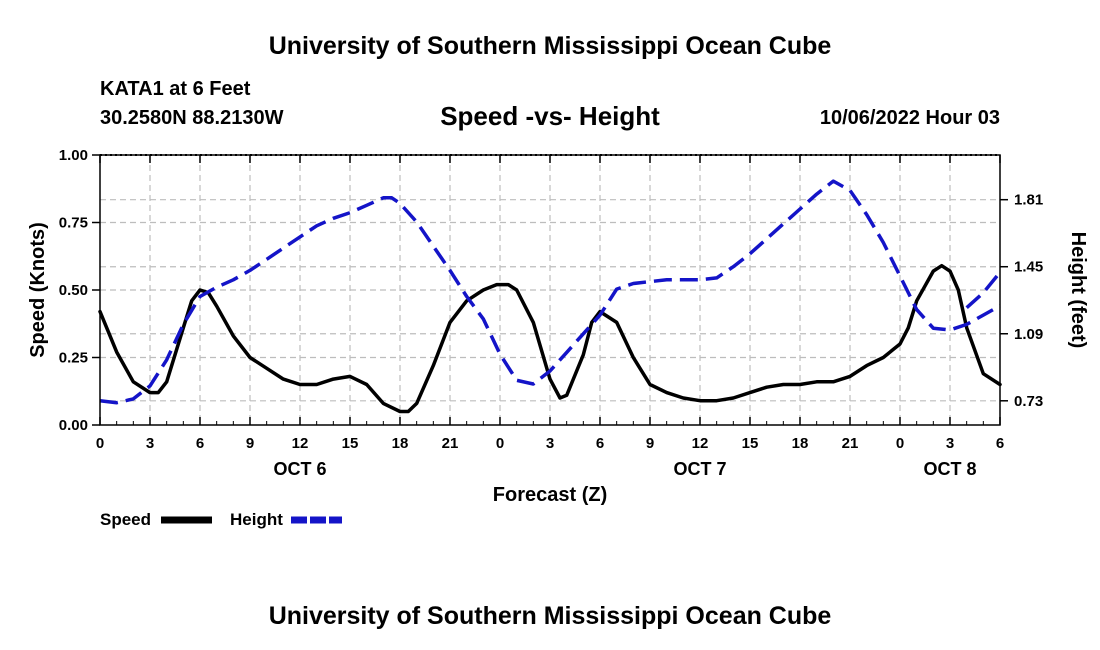 Image resolution: width=1100 pixels, height=650 pixels. Describe the element at coordinates (949, 469) in the screenshot. I see `x-date-label: OCT 8` at that location.